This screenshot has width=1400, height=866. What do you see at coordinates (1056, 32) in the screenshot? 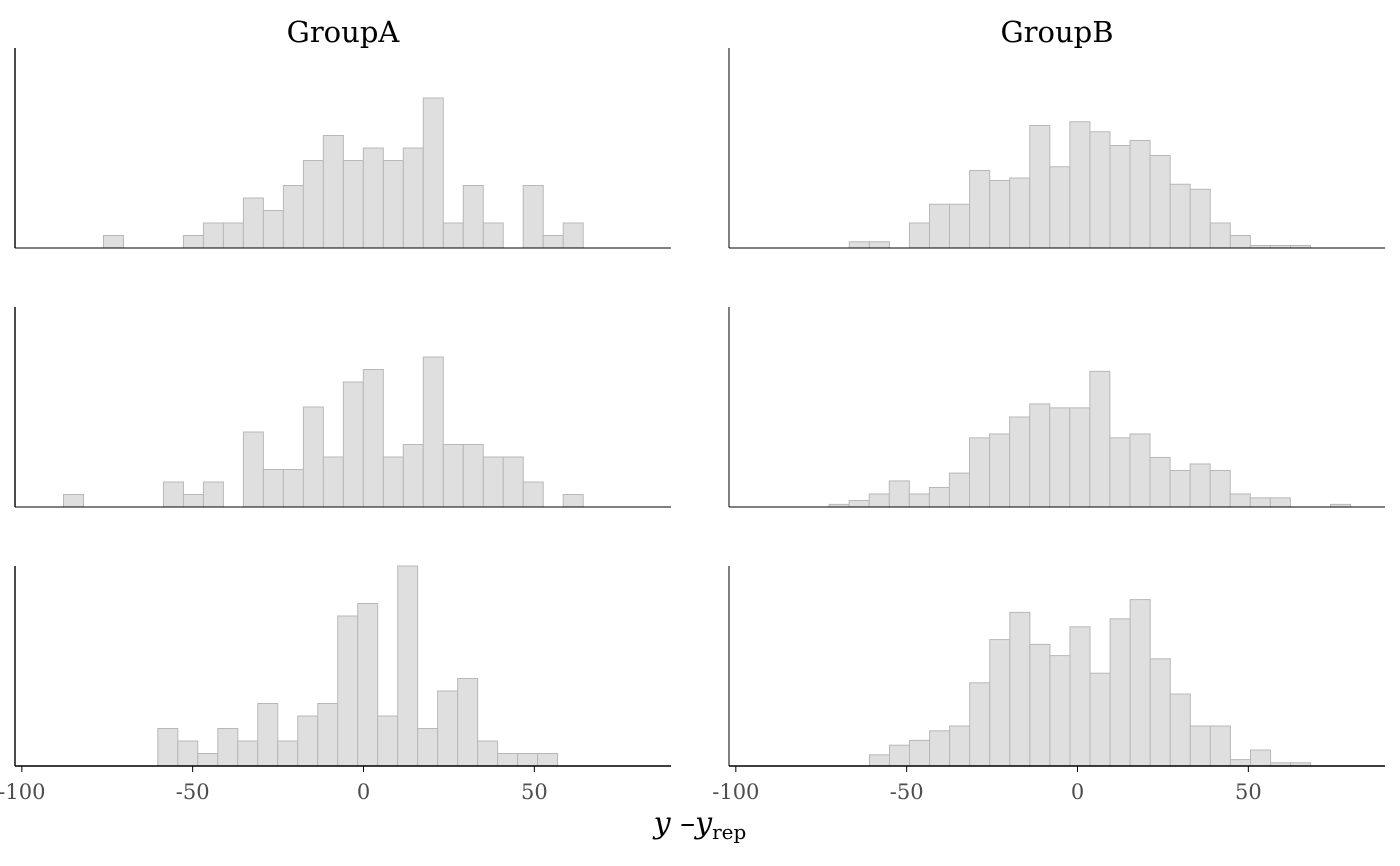
I see `facet-title-2: GroupB` at bounding box center [1056, 32].